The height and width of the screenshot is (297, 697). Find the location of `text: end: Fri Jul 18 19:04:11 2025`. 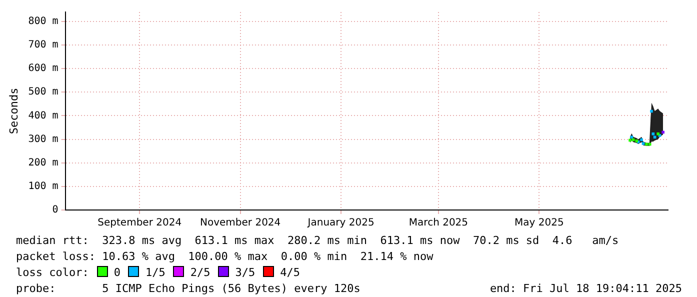

text: end: Fri Jul 18 19:04:11 2025 is located at coordinates (586, 289).